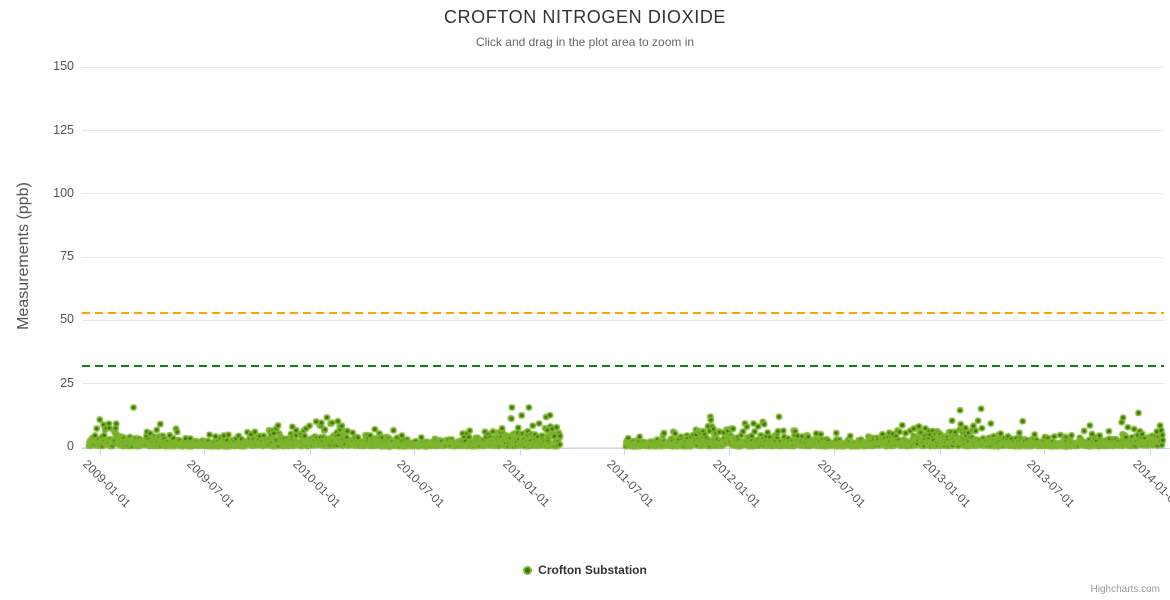  What do you see at coordinates (67, 256) in the screenshot?
I see `y-axis-tick-label: 75` at bounding box center [67, 256].